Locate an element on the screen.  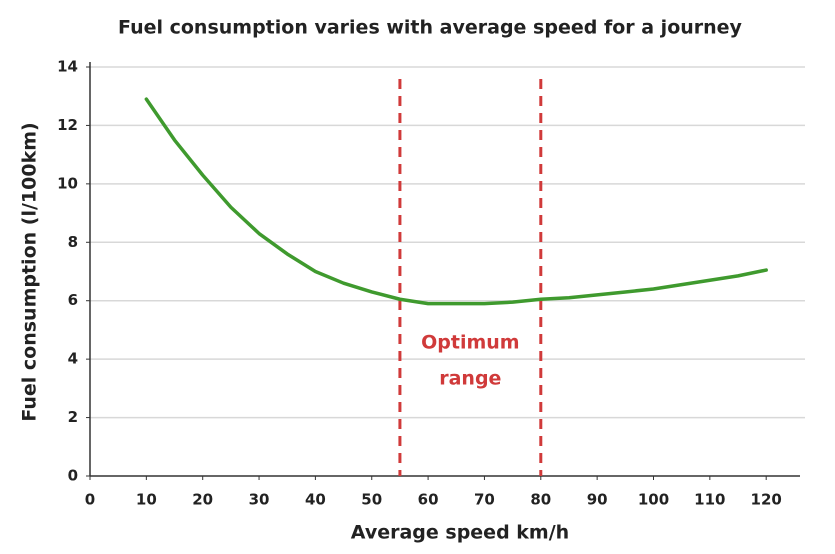
y-tick-label: 10 is located at coordinates (67, 183).